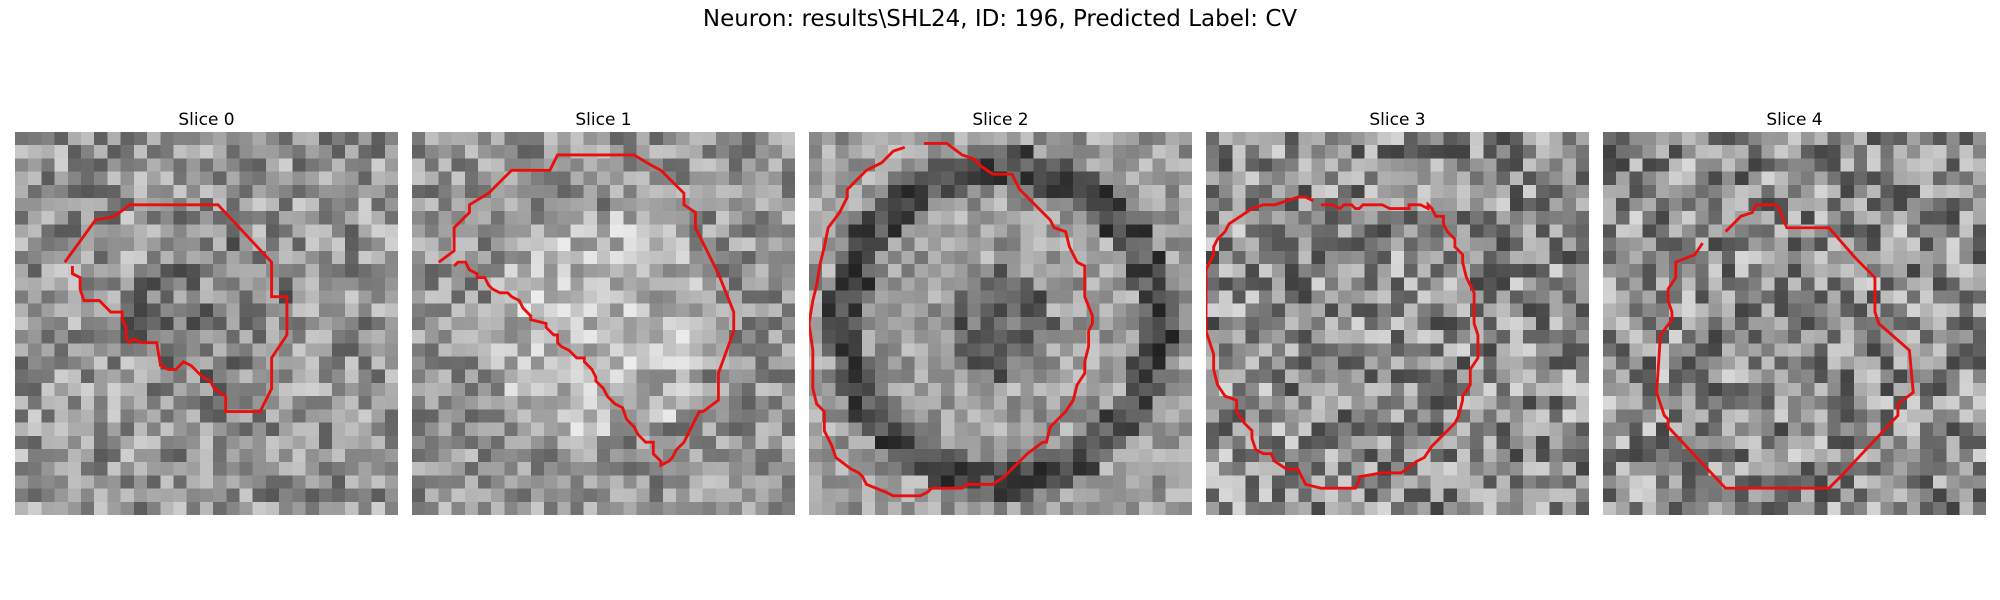 This screenshot has height=600, width=2000. I want to click on slice-title: Slice 2, so click(1000, 120).